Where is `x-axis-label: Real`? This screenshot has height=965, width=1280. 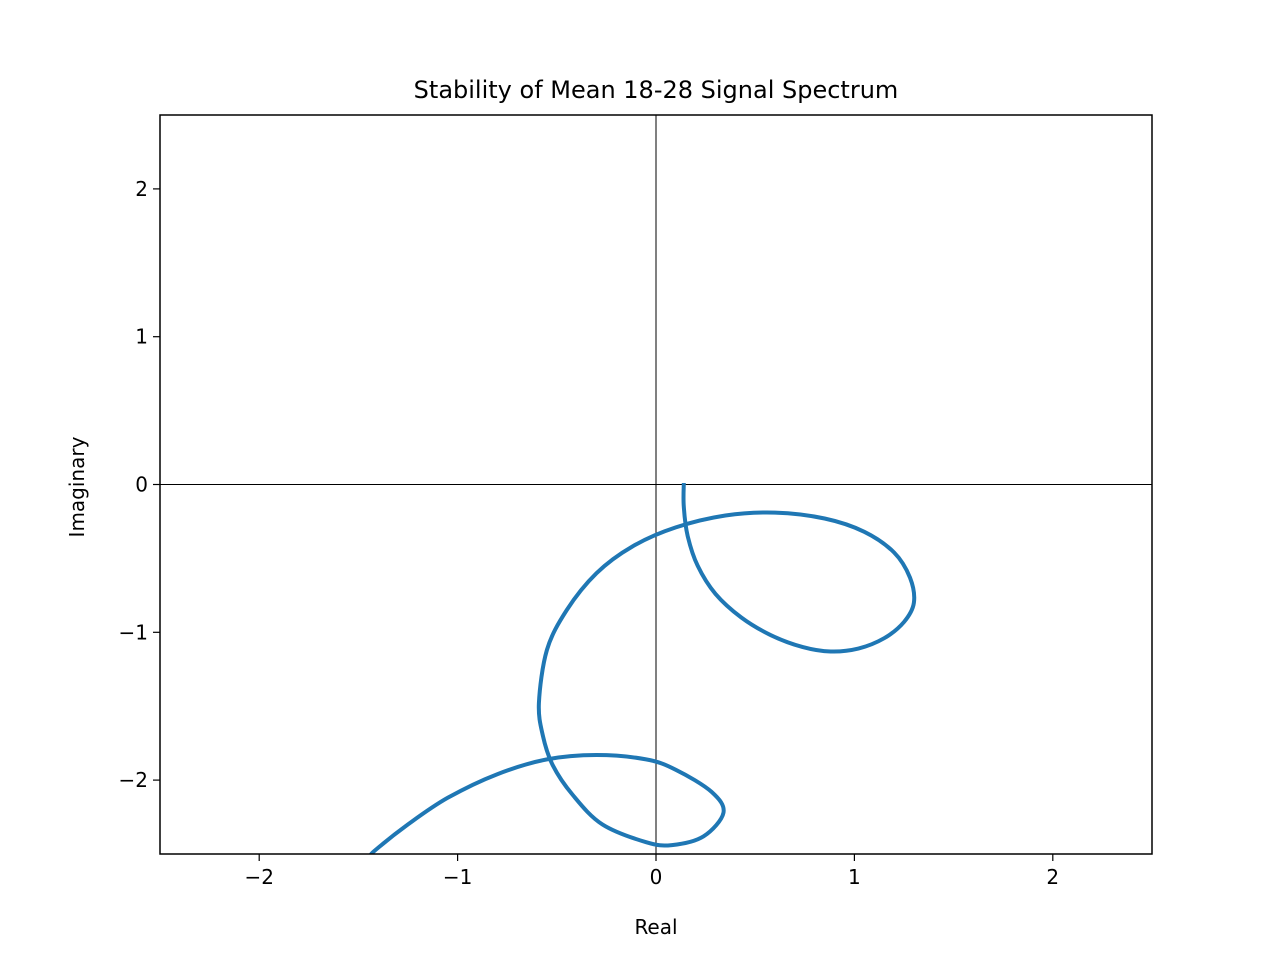 x-axis-label: Real is located at coordinates (655, 927).